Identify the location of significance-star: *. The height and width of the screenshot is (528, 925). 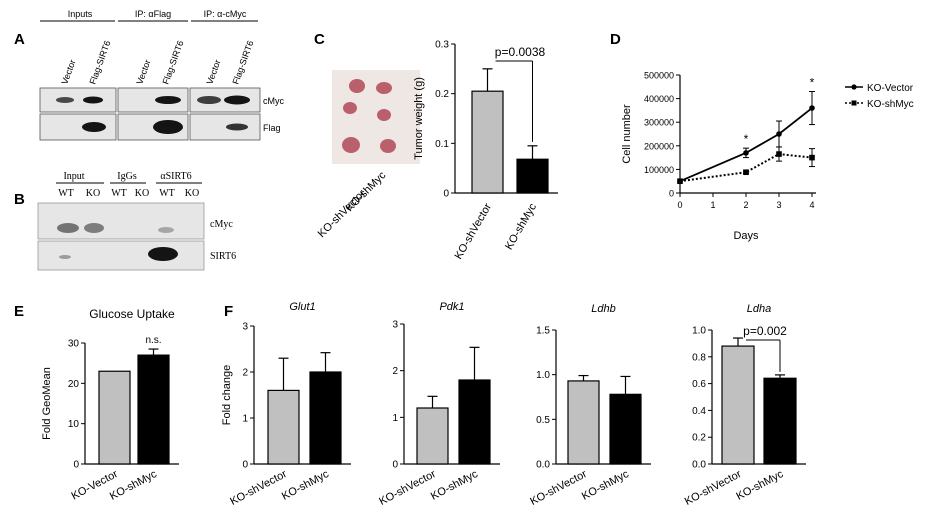
(812, 83).